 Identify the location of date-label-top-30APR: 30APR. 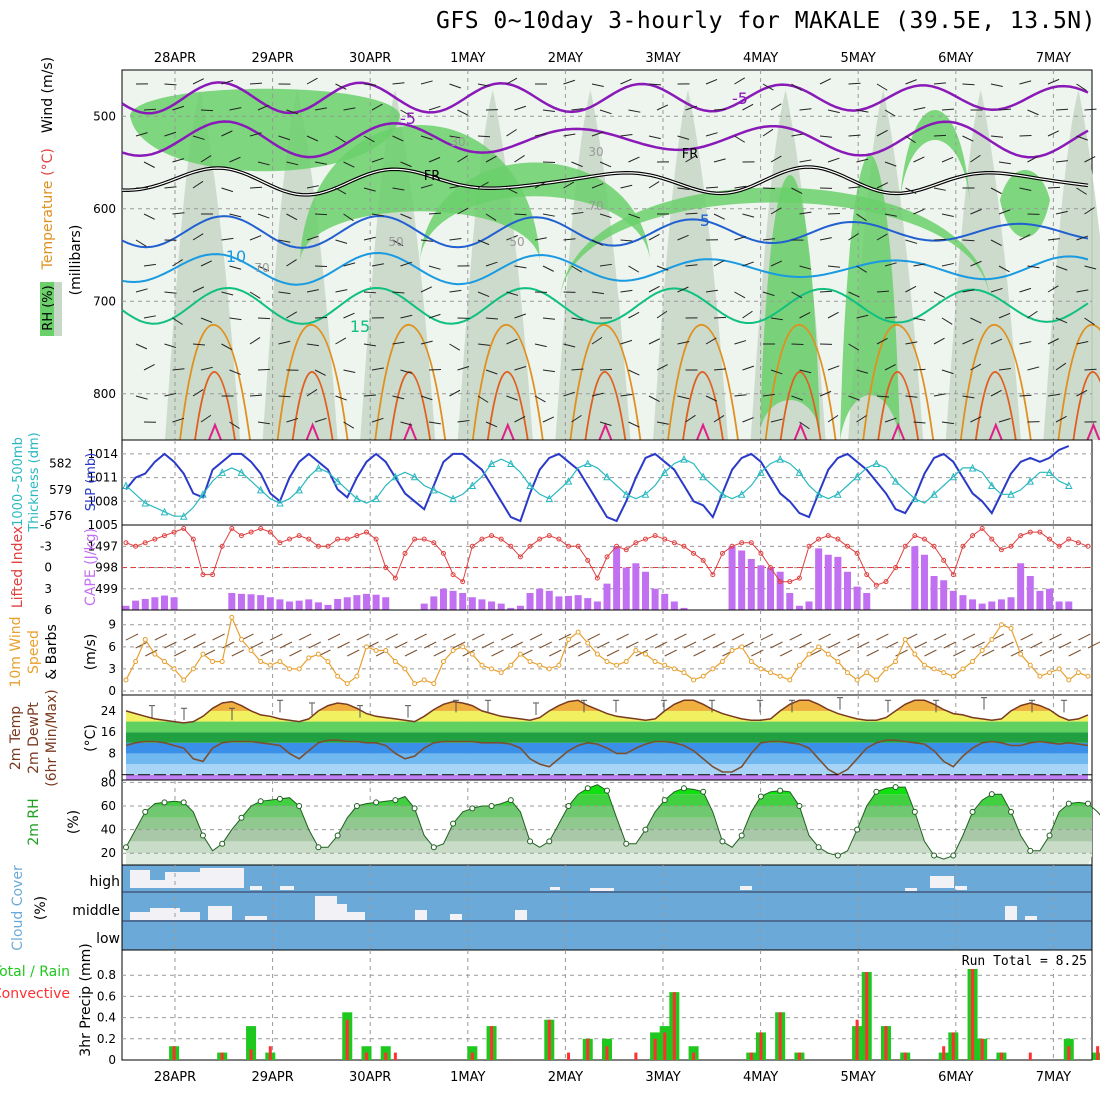
(370, 58).